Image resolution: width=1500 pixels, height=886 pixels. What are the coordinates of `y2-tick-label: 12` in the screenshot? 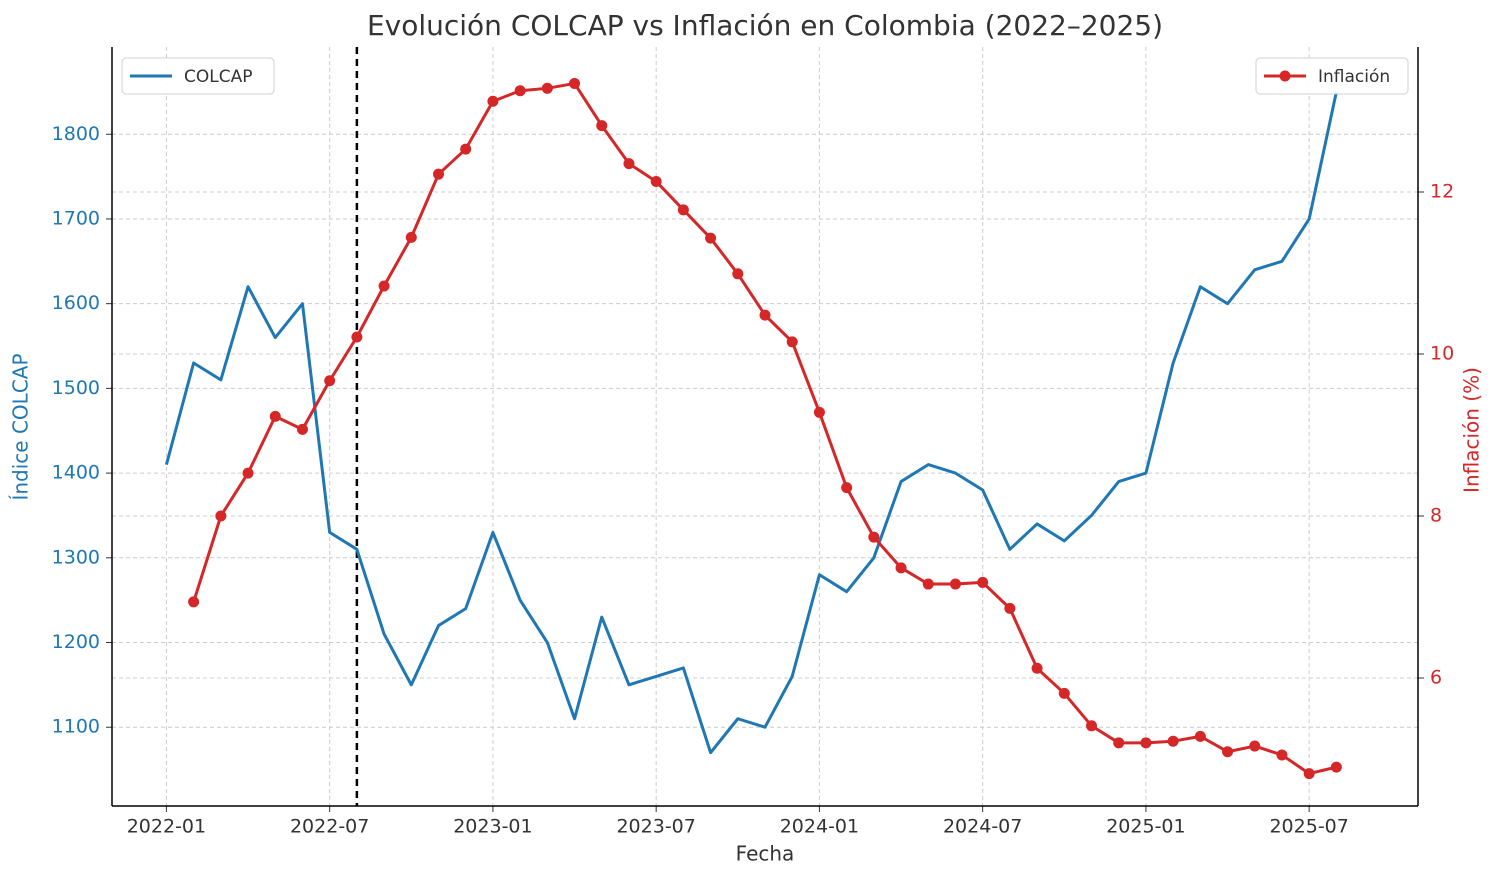 It's located at (1442, 191).